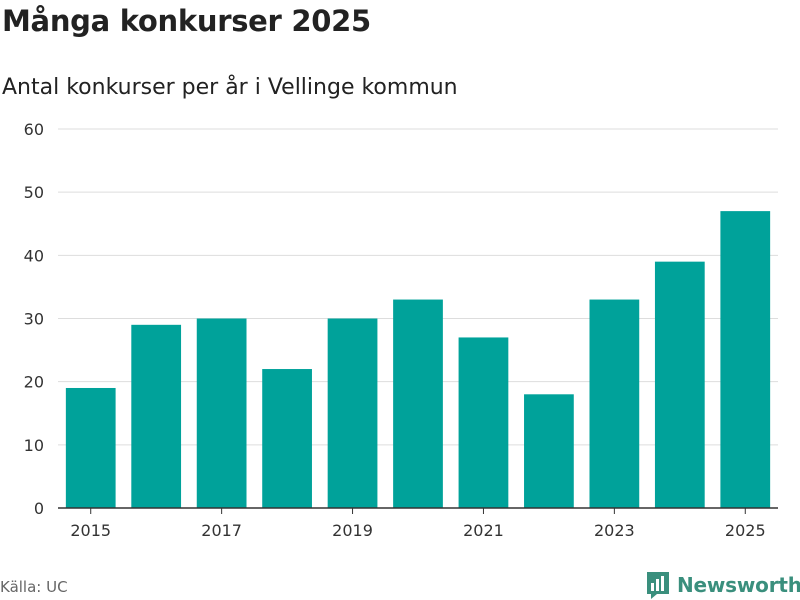  What do you see at coordinates (34, 382) in the screenshot?
I see `y-tick-label: 20` at bounding box center [34, 382].